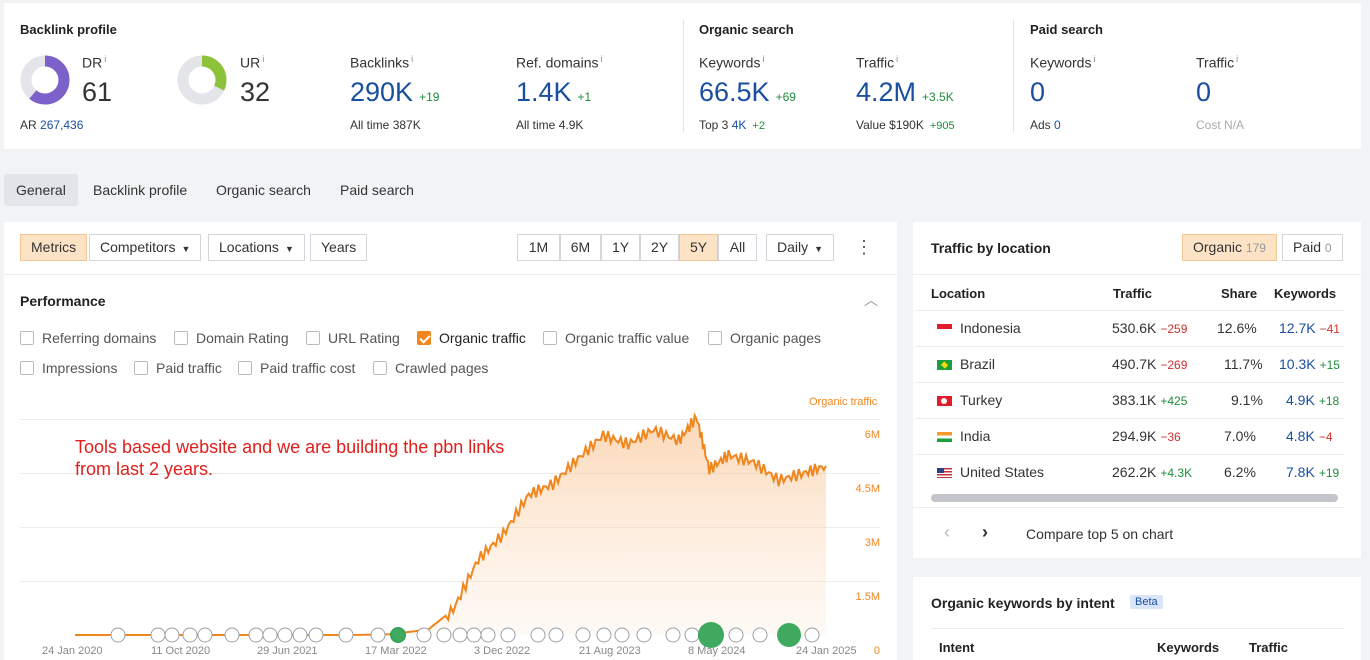 The height and width of the screenshot is (660, 1370). I want to click on col-header-traffic: Traffic, so click(1133, 293).